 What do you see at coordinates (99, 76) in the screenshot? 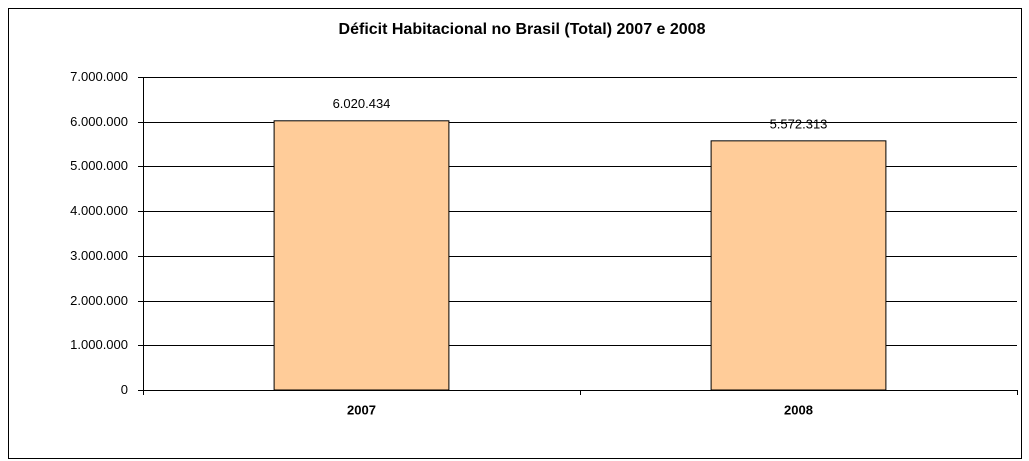
I see `y-tick-label: 7.000.000` at bounding box center [99, 76].